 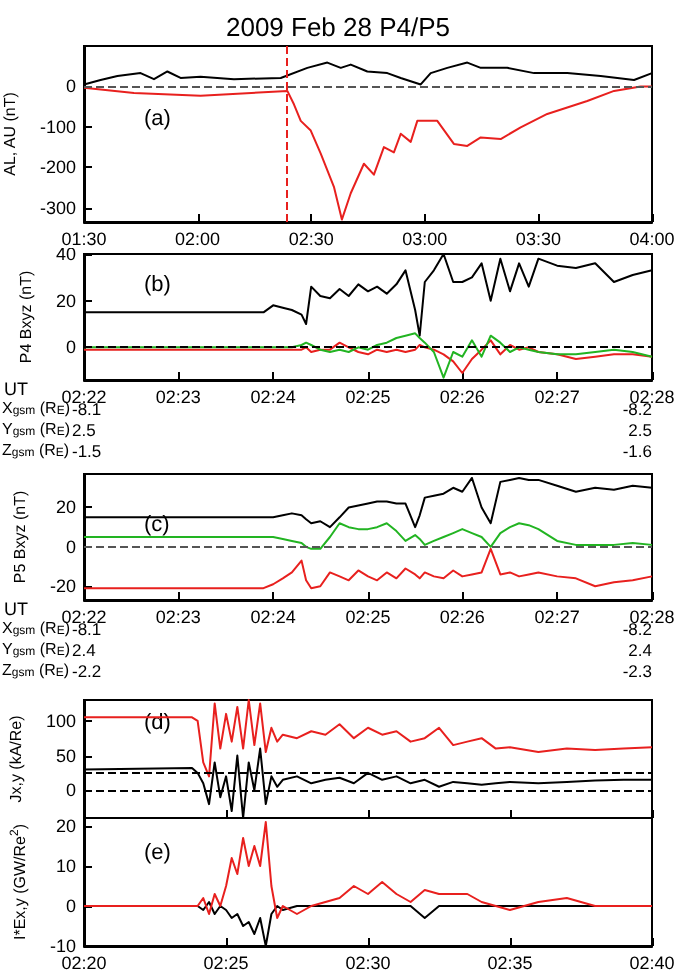 What do you see at coordinates (157, 285) in the screenshot?
I see `annotation: (b)` at bounding box center [157, 285].